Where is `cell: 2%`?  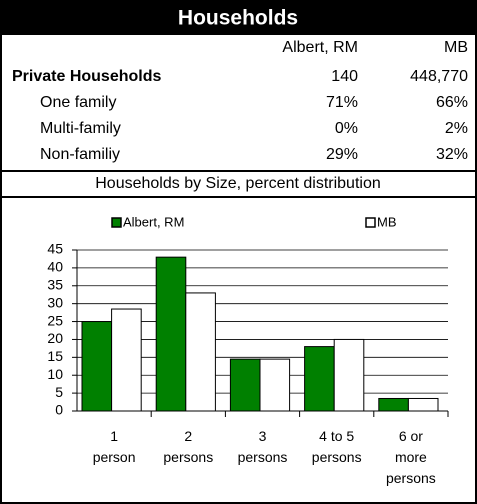 cell: 2% is located at coordinates (456, 128).